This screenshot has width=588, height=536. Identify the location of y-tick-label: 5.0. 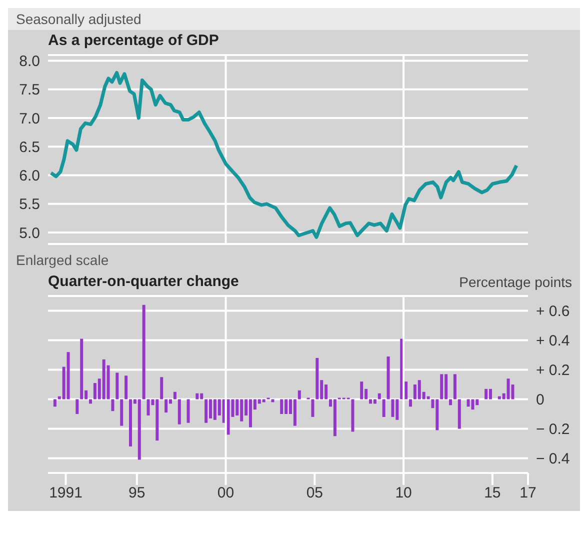
(29, 233).